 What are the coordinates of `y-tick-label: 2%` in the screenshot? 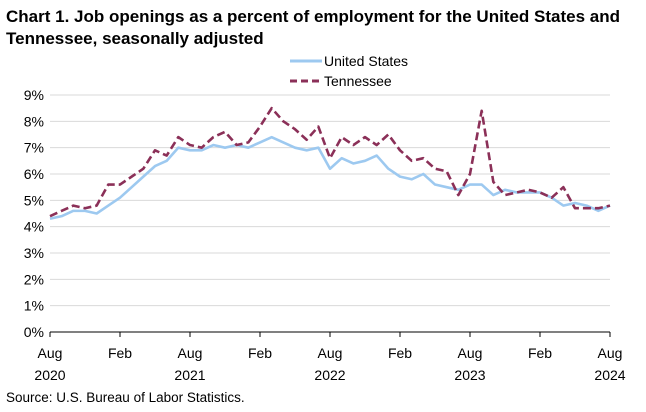 It's located at (34, 279).